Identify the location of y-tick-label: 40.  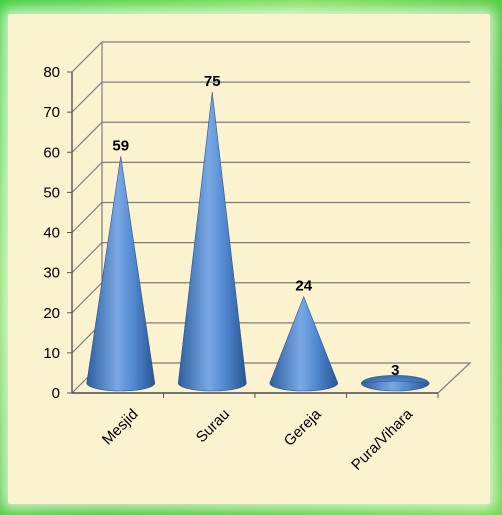
(51, 233).